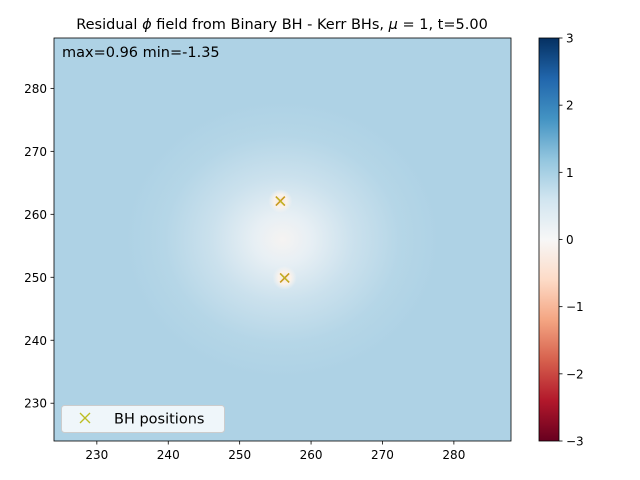 The image size is (640, 480). Describe the element at coordinates (39, 246) in the screenshot. I see `y-ticks: 230 240 250 260 270 280` at that location.